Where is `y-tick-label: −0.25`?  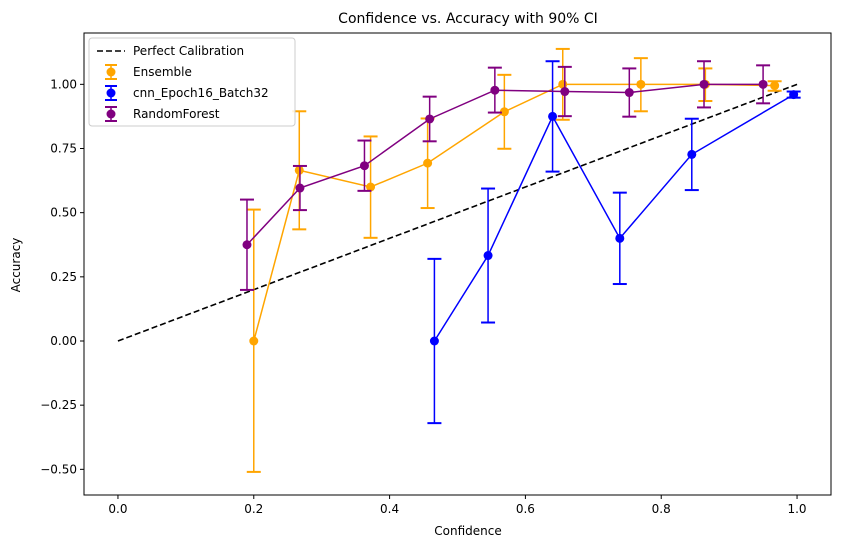 y-tick-label: −0.25 is located at coordinates (58, 405).